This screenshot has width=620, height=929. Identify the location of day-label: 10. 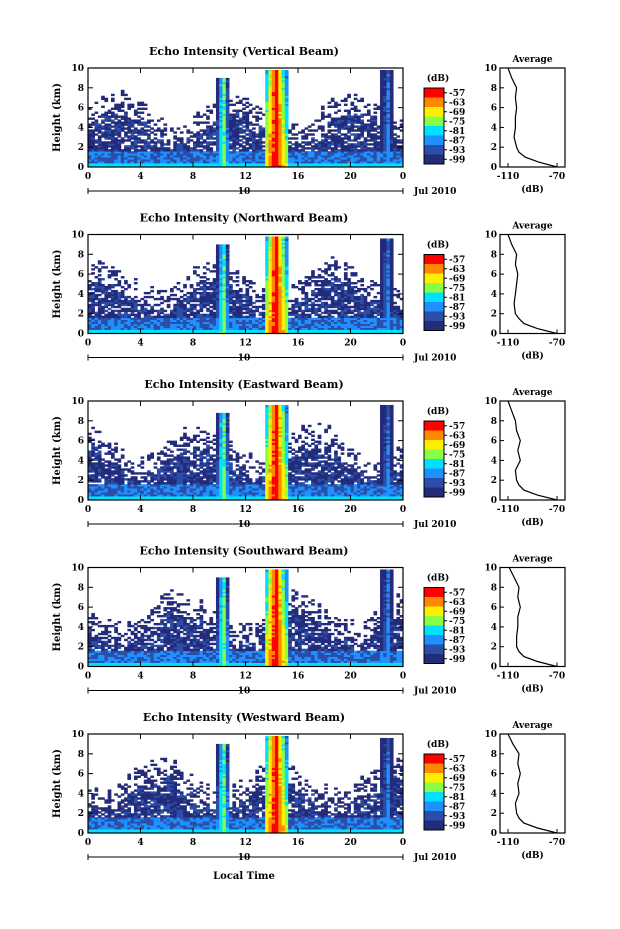
(244, 359).